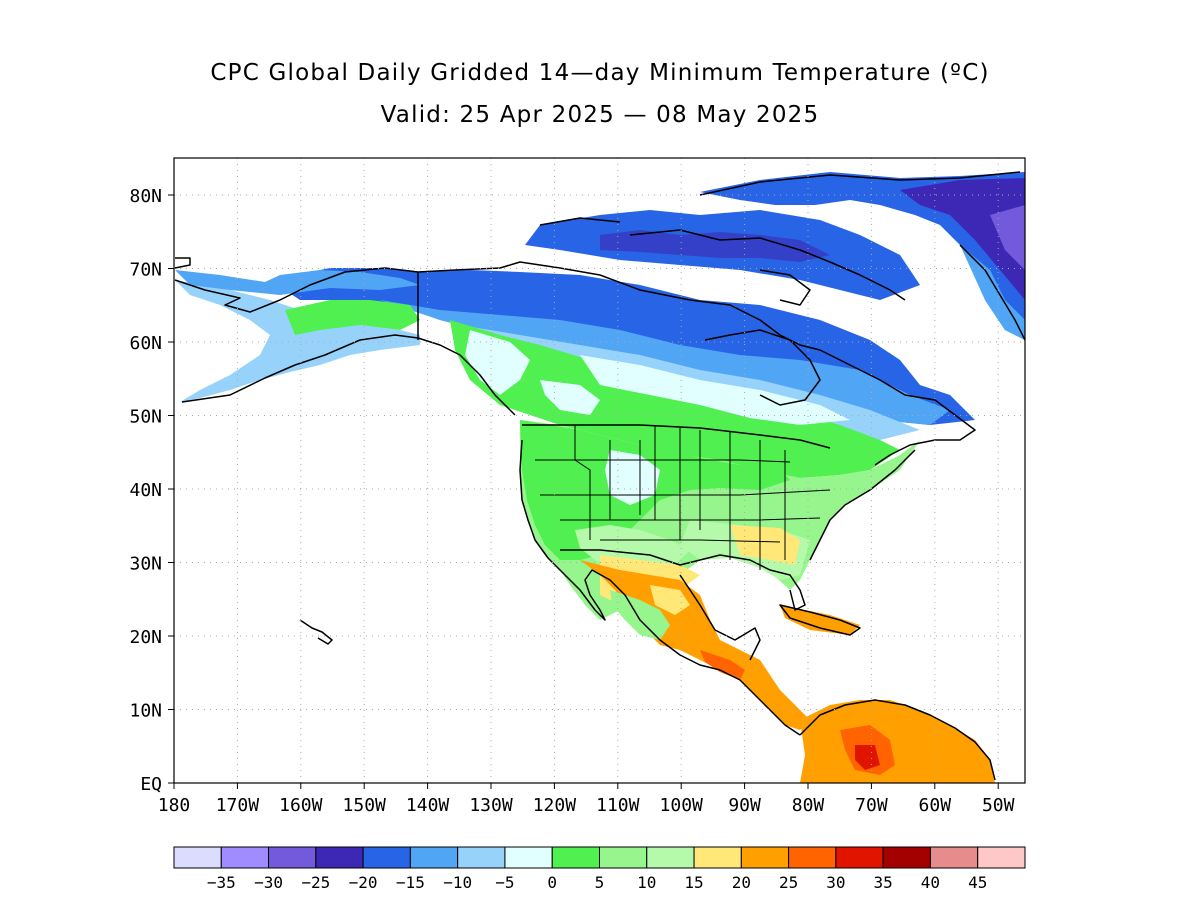 The height and width of the screenshot is (900, 1200). I want to click on legend-label: 0, so click(552, 882).